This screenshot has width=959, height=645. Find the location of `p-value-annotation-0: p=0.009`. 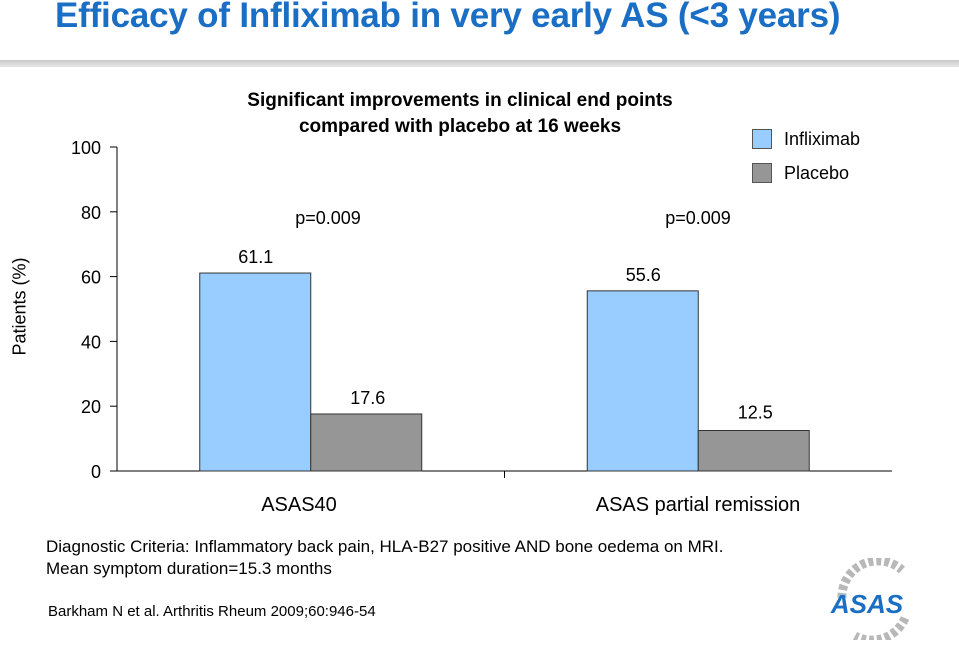

p-value-annotation-0: p=0.009 is located at coordinates (328, 218).